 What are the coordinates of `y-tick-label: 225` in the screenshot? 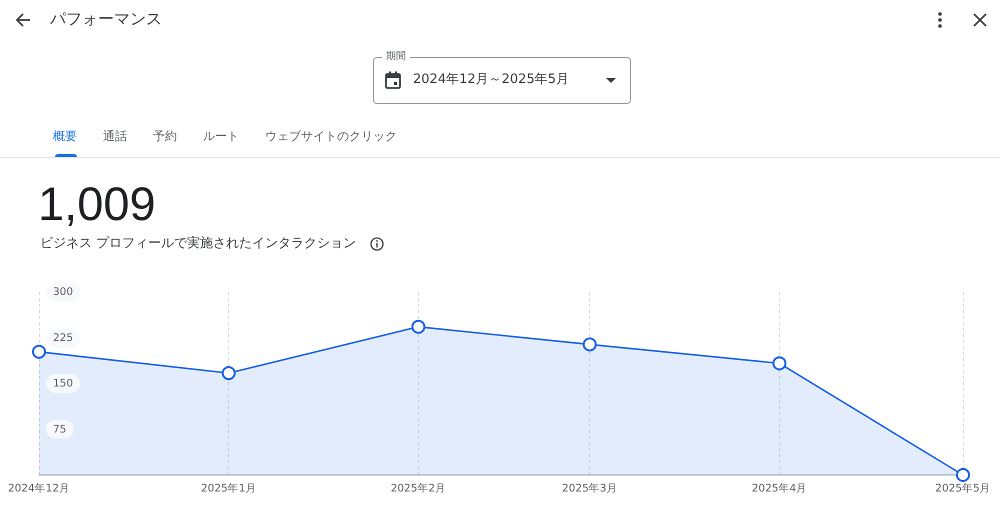 It's located at (63, 338).